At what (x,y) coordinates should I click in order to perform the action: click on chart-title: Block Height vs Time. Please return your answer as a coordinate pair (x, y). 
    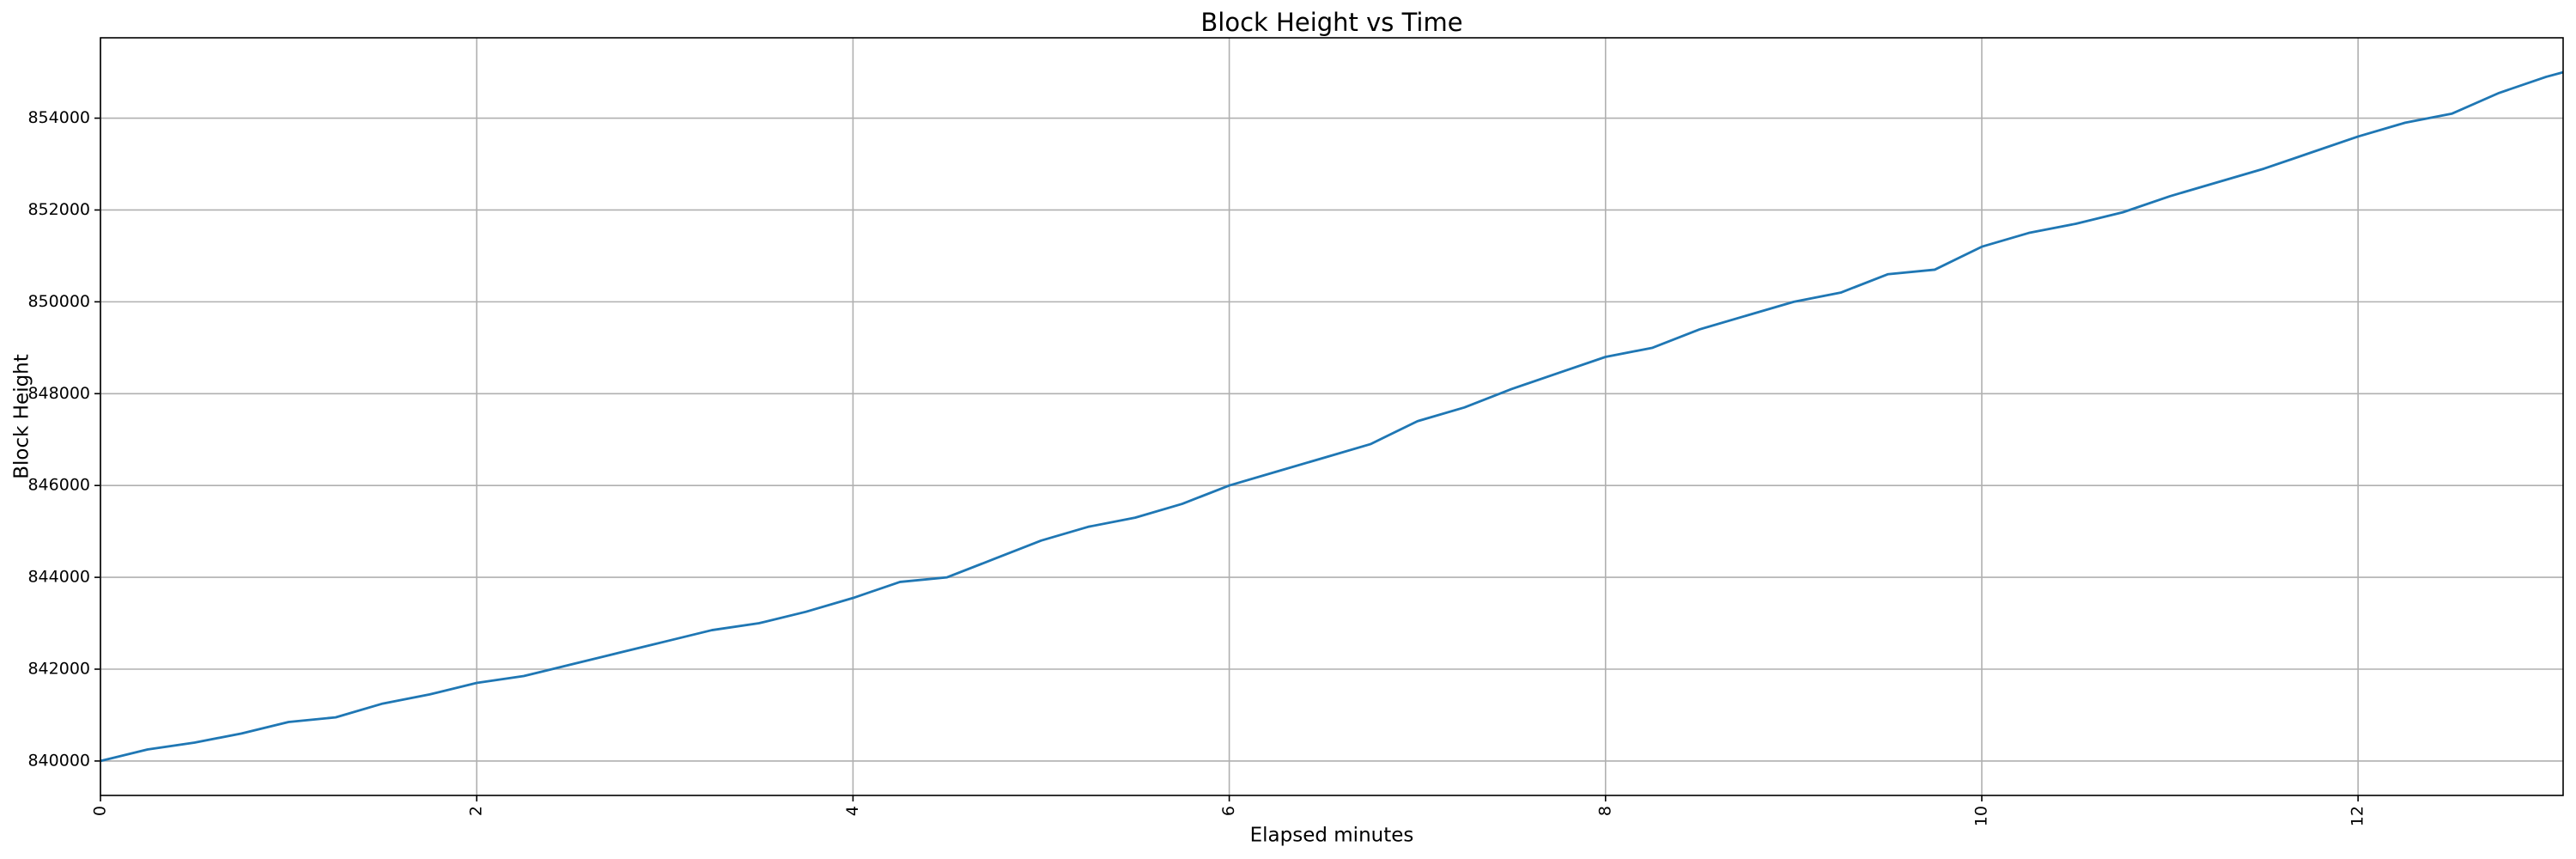
    Looking at the image, I should click on (1331, 22).